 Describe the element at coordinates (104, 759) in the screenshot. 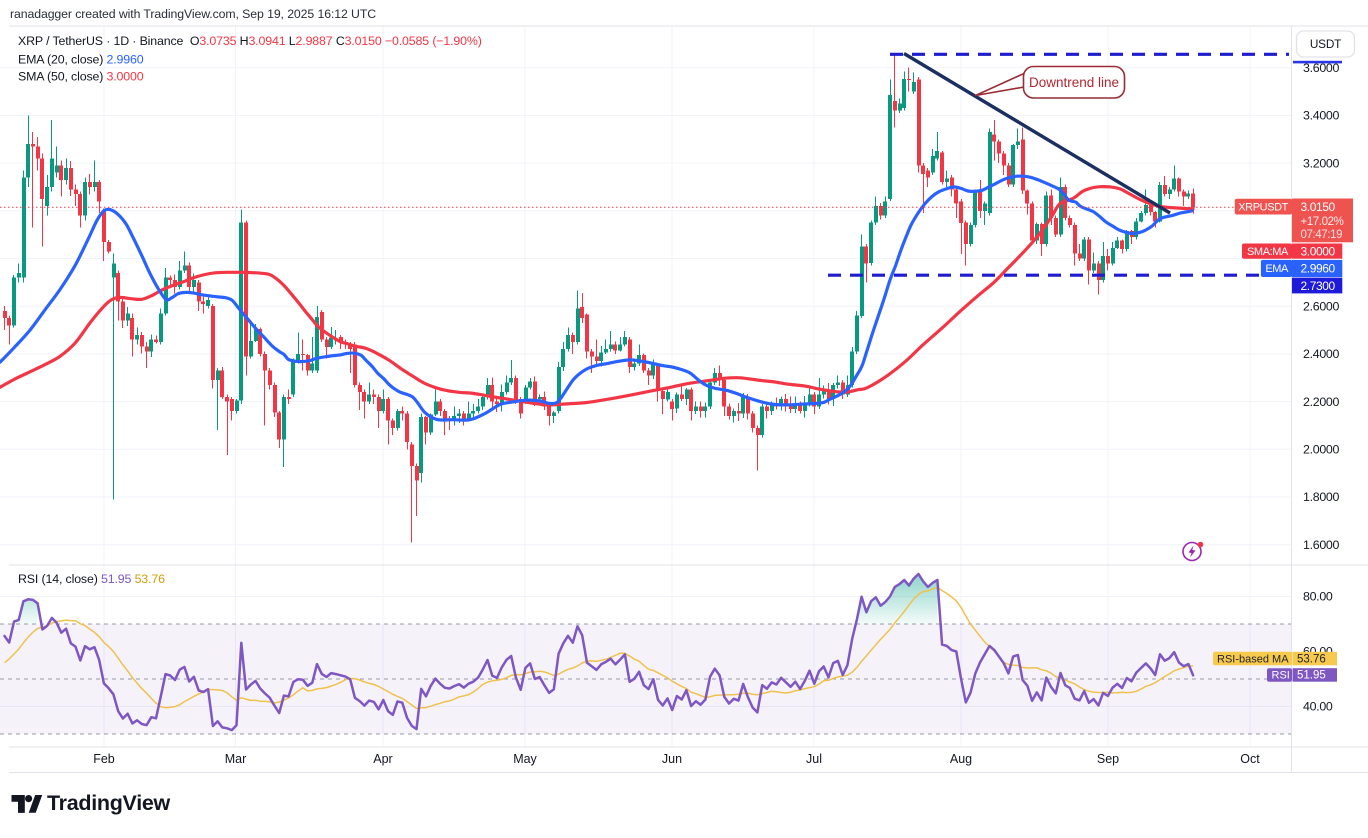

I see `svg-text: Feb` at that location.